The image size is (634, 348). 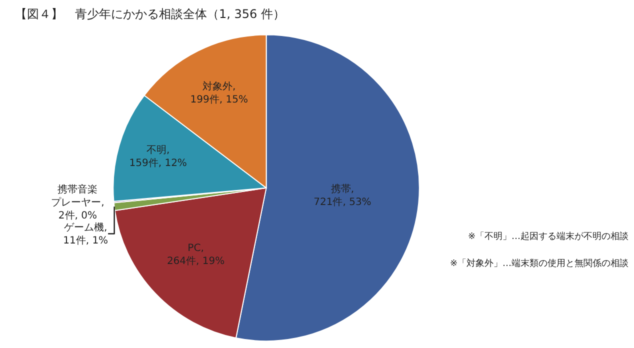 I want to click on slice-label: 不明, 159件, 12%, so click(x=158, y=156).